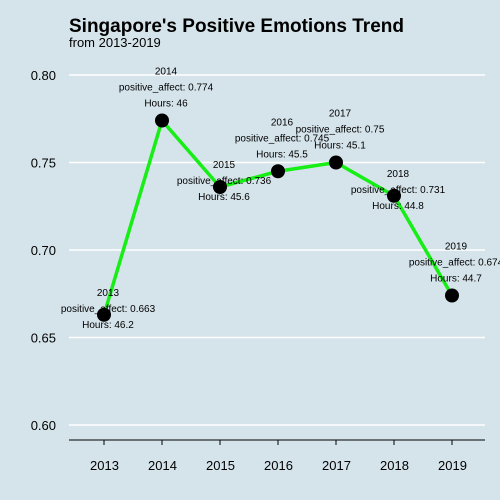 This screenshot has height=500, width=500. Describe the element at coordinates (43, 425) in the screenshot. I see `y-tick-label: 0.60` at that location.